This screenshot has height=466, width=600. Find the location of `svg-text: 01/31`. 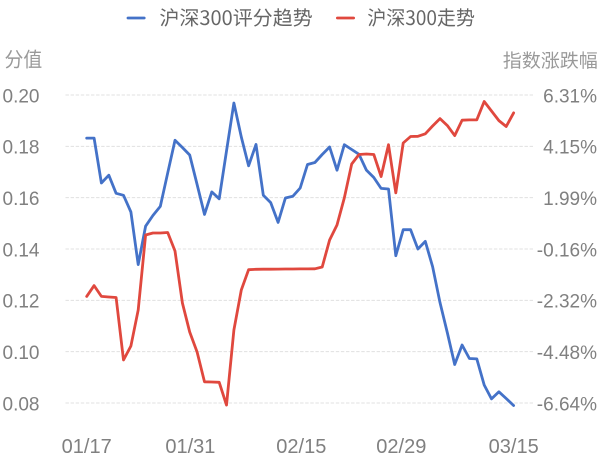

svg-text: 01/31 is located at coordinates (190, 447).